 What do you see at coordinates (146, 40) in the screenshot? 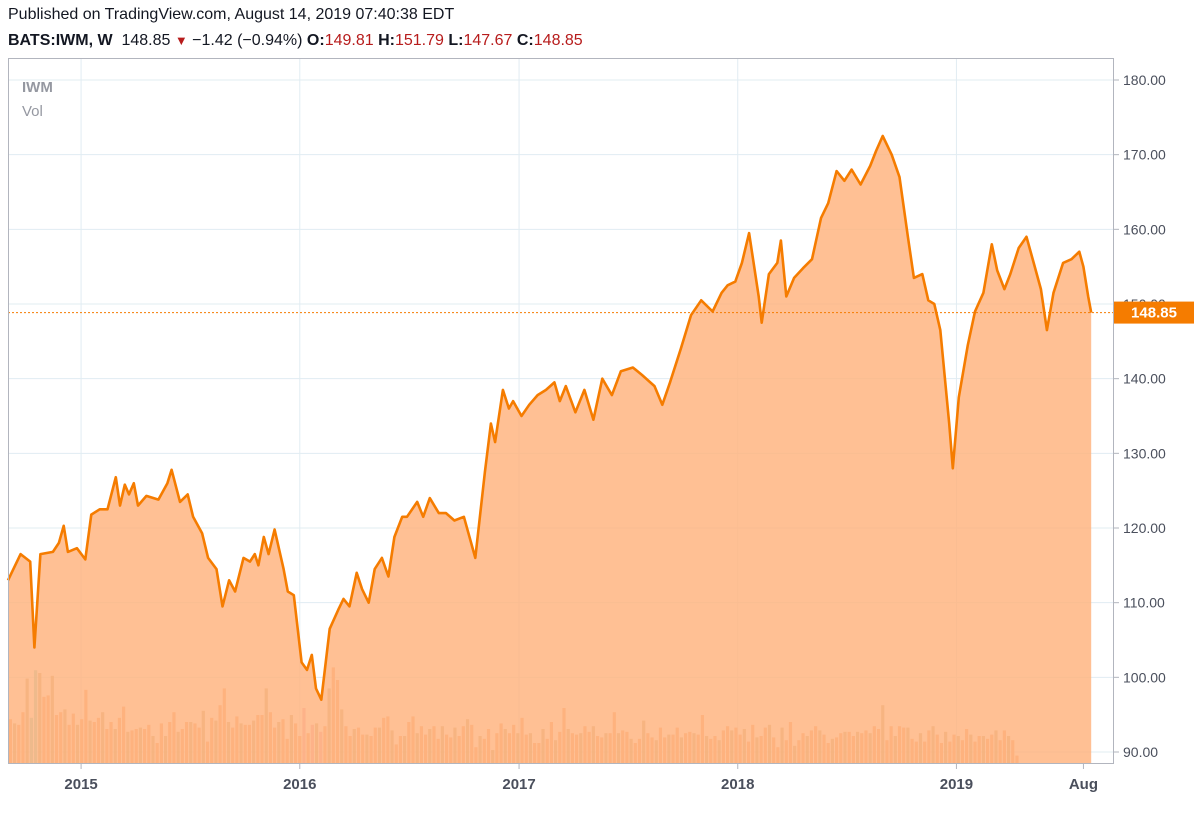
I see `last-price: 148.85` at bounding box center [146, 40].